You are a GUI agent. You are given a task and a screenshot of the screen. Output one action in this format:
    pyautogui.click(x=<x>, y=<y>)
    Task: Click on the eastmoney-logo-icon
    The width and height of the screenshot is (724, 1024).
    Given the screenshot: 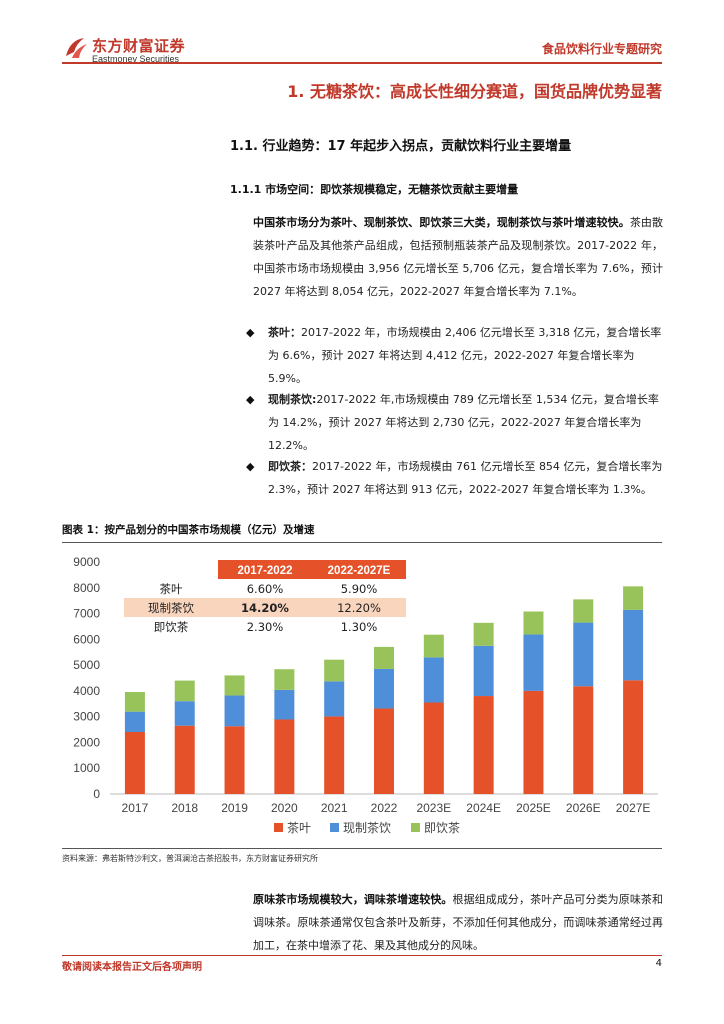 What is the action you would take?
    pyautogui.click(x=76, y=48)
    